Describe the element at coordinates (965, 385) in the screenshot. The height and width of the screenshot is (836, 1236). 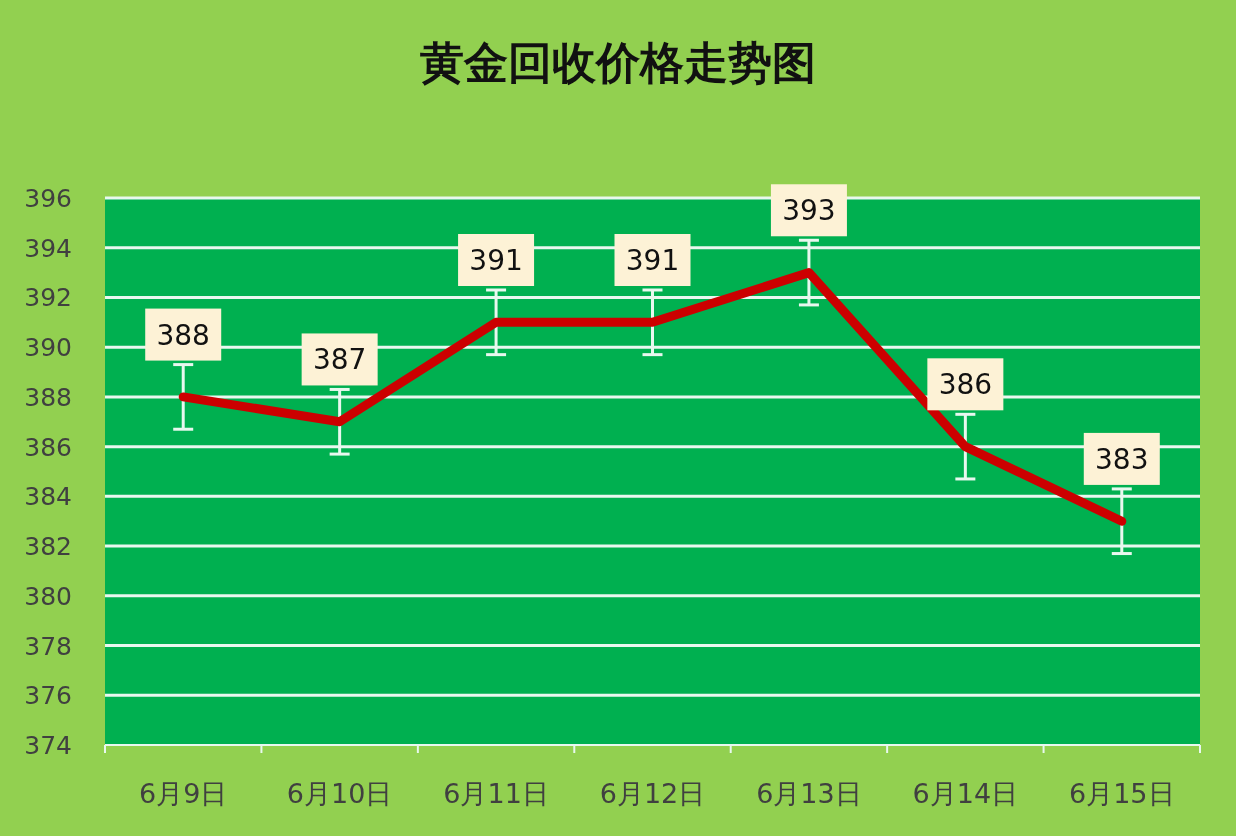
I see `data-label: 386` at that location.